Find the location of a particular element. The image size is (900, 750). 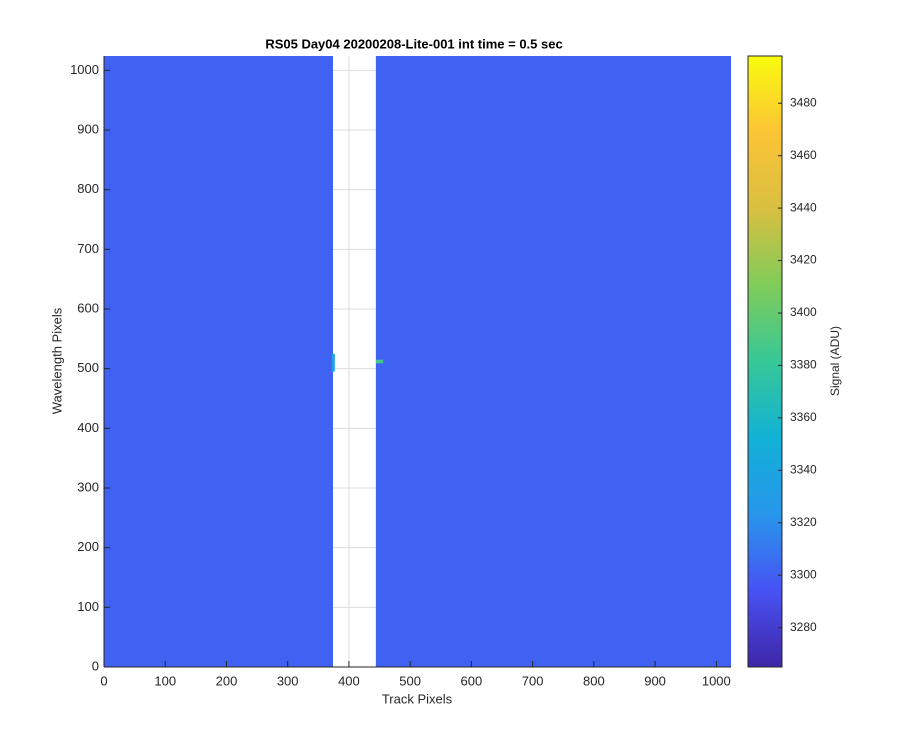

x-tick-label: 500 is located at coordinates (410, 680).